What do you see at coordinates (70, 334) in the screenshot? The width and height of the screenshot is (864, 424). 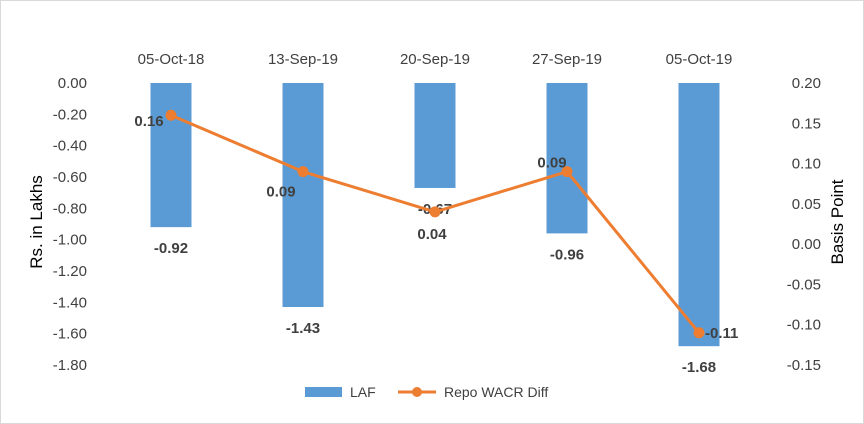 I see `y-left-tick-label: -1.60` at bounding box center [70, 334].